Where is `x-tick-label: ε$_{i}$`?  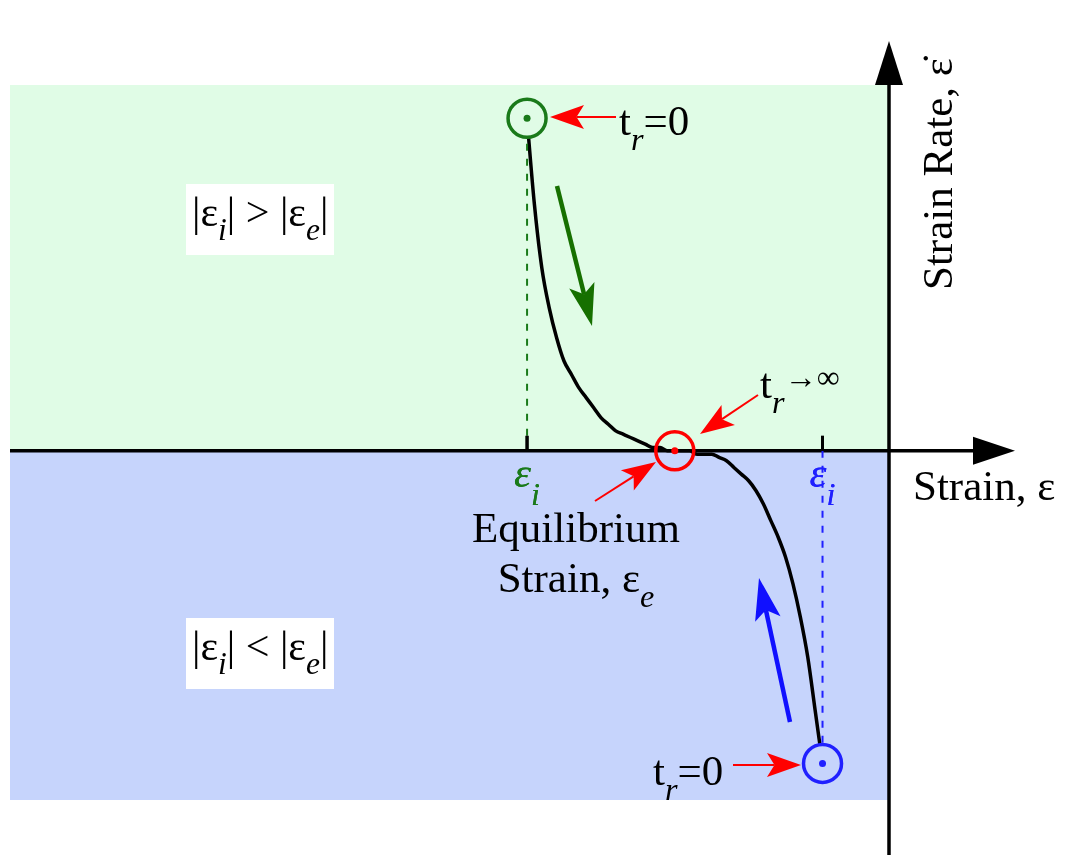
x-tick-label: ε$_{i}$ is located at coordinates (822, 480).